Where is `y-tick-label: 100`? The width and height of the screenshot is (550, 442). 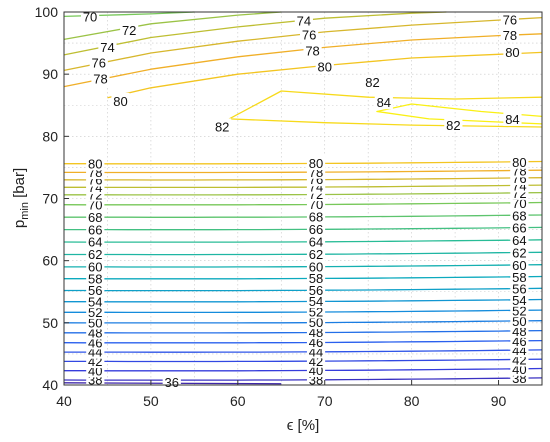 y-tick-label: 100 is located at coordinates (47, 12).